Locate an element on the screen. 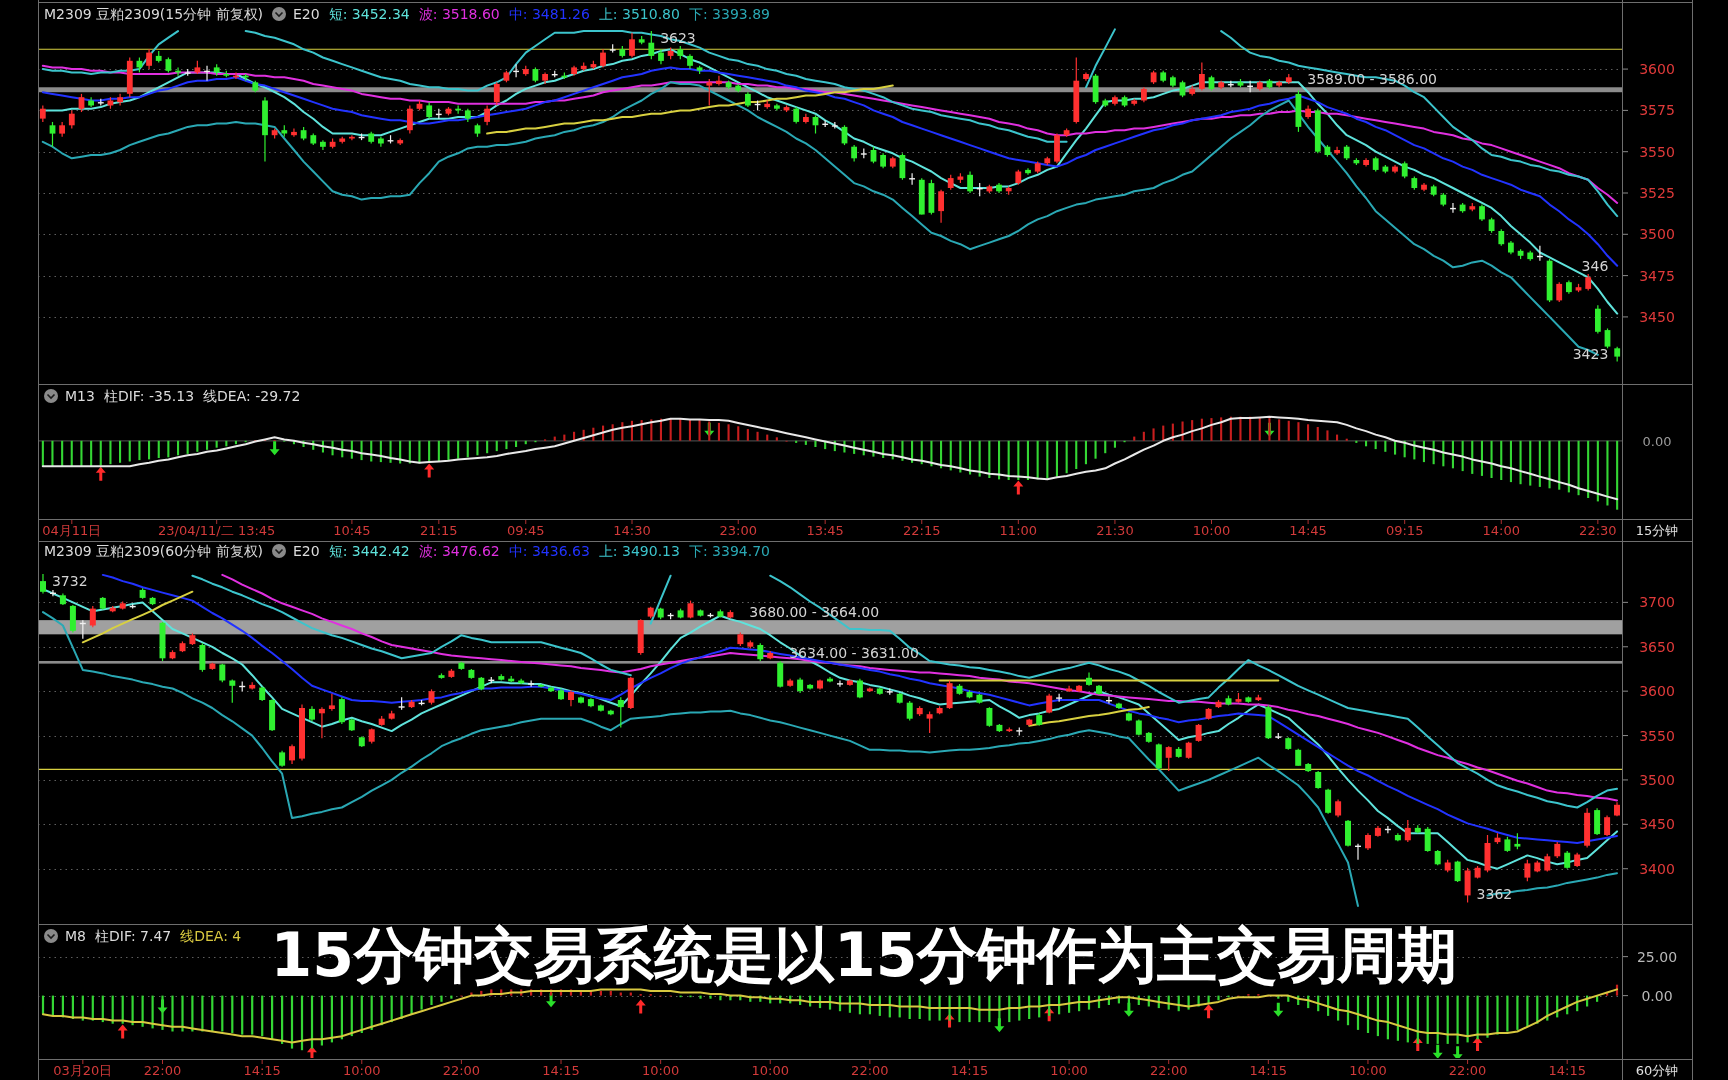  y-tick-label: 3650 is located at coordinates (1657, 646).